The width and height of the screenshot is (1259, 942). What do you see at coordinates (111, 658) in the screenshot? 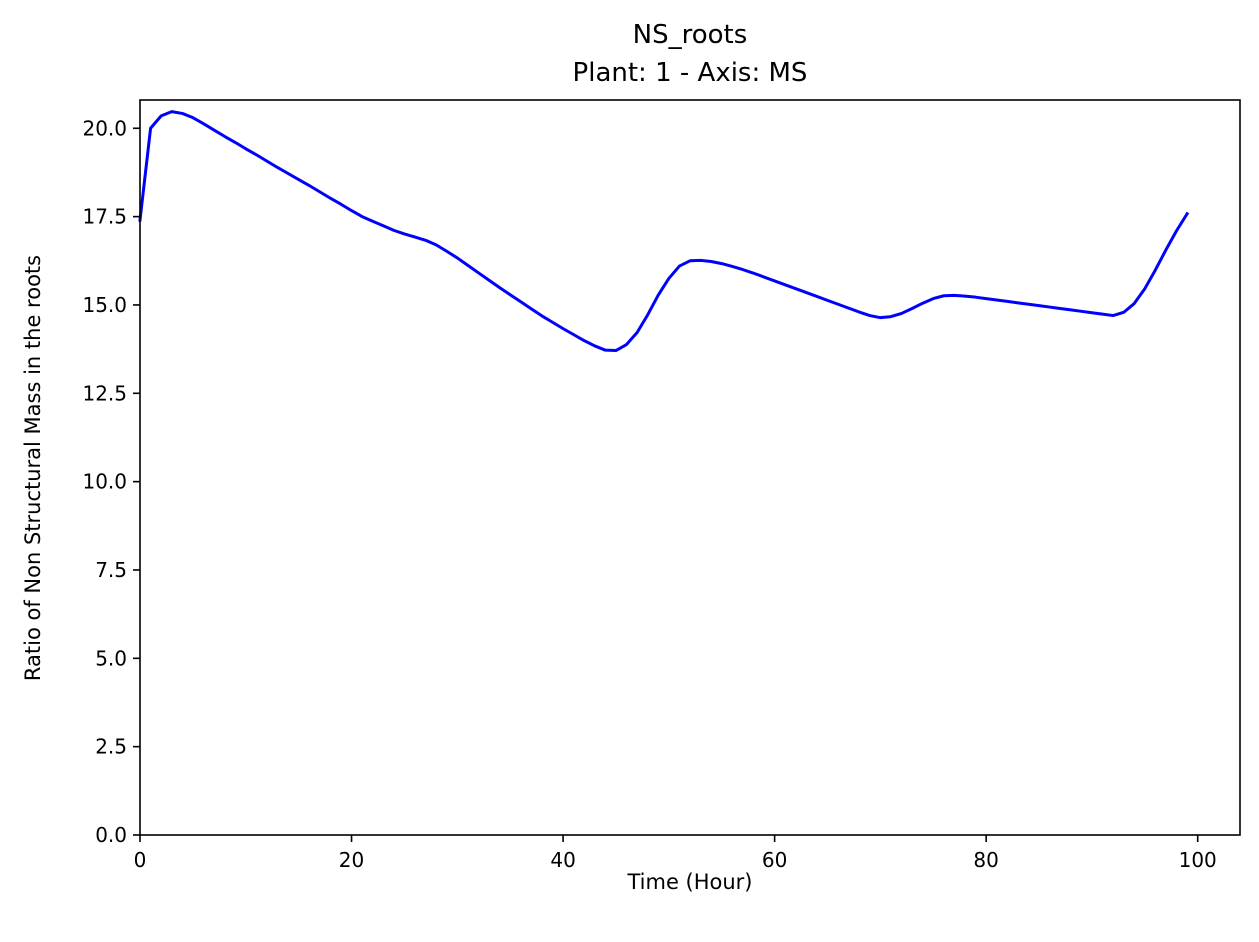
I see `y-tick-label: 5.0` at bounding box center [111, 658].